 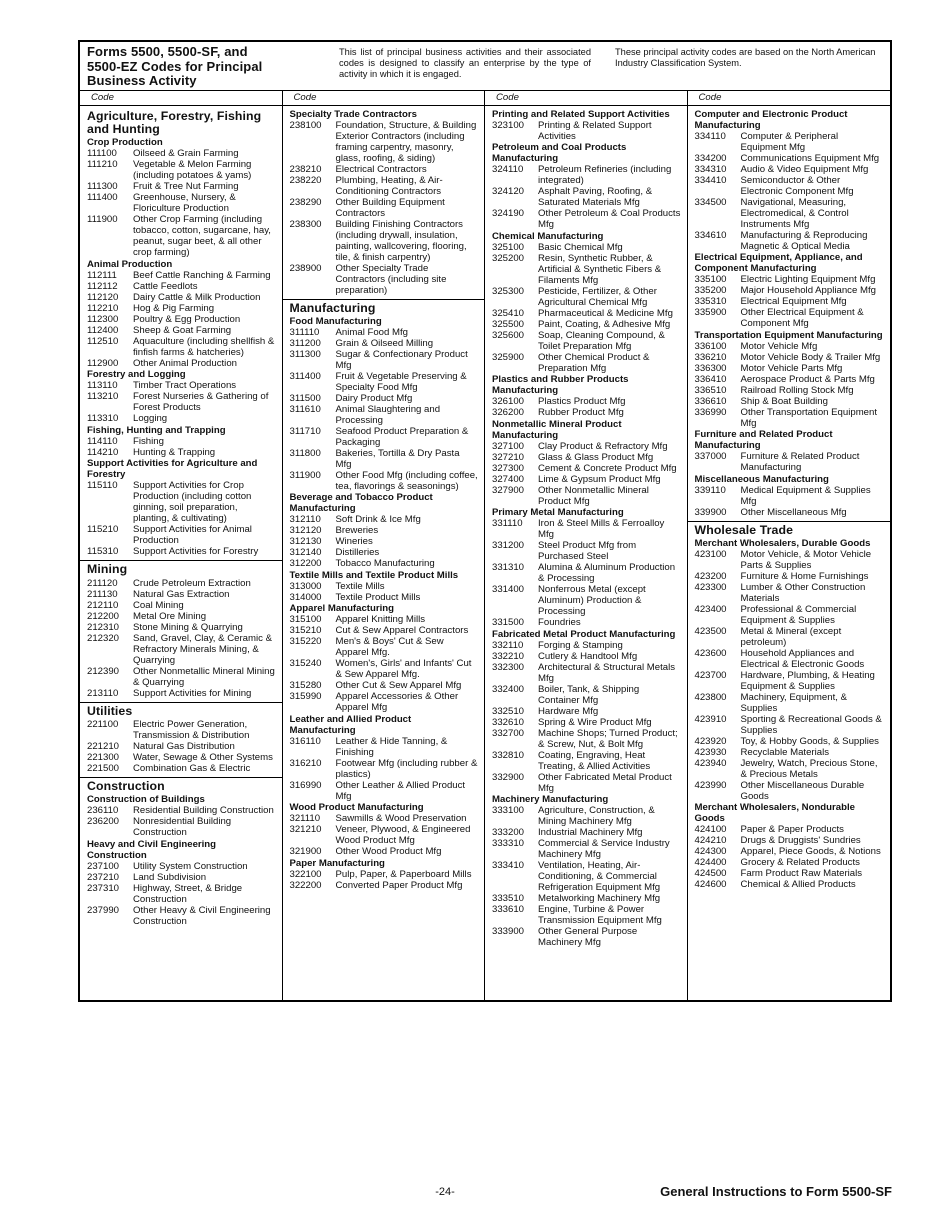 What do you see at coordinates (508, 567) in the screenshot?
I see `activity-code: 331310` at bounding box center [508, 567].